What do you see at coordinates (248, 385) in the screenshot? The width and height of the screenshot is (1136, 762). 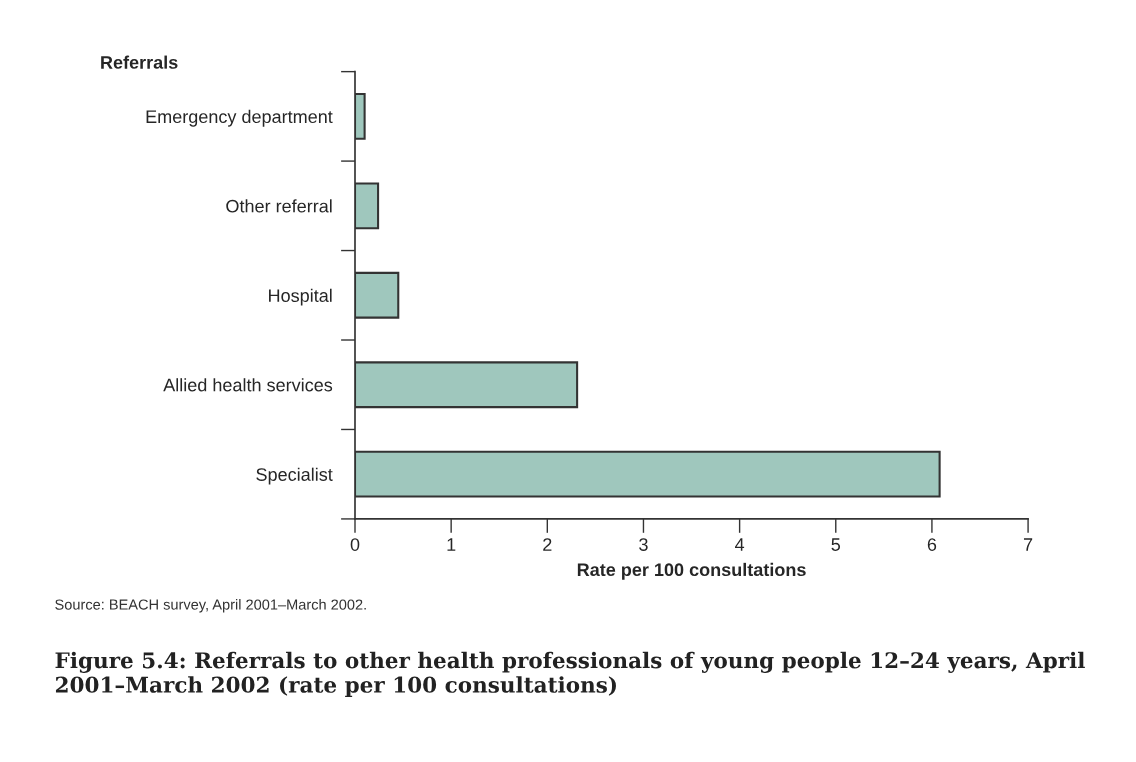 I see `y-tick-label: Allied health services` at bounding box center [248, 385].